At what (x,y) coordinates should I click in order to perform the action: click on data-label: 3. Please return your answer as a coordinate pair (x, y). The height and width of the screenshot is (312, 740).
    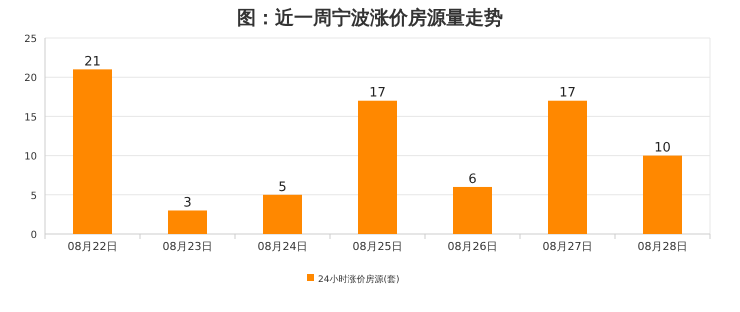
    Looking at the image, I should click on (187, 202).